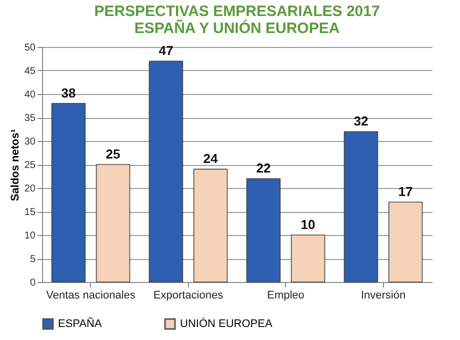  Describe the element at coordinates (405, 192) in the screenshot. I see `data-label: 17` at that location.